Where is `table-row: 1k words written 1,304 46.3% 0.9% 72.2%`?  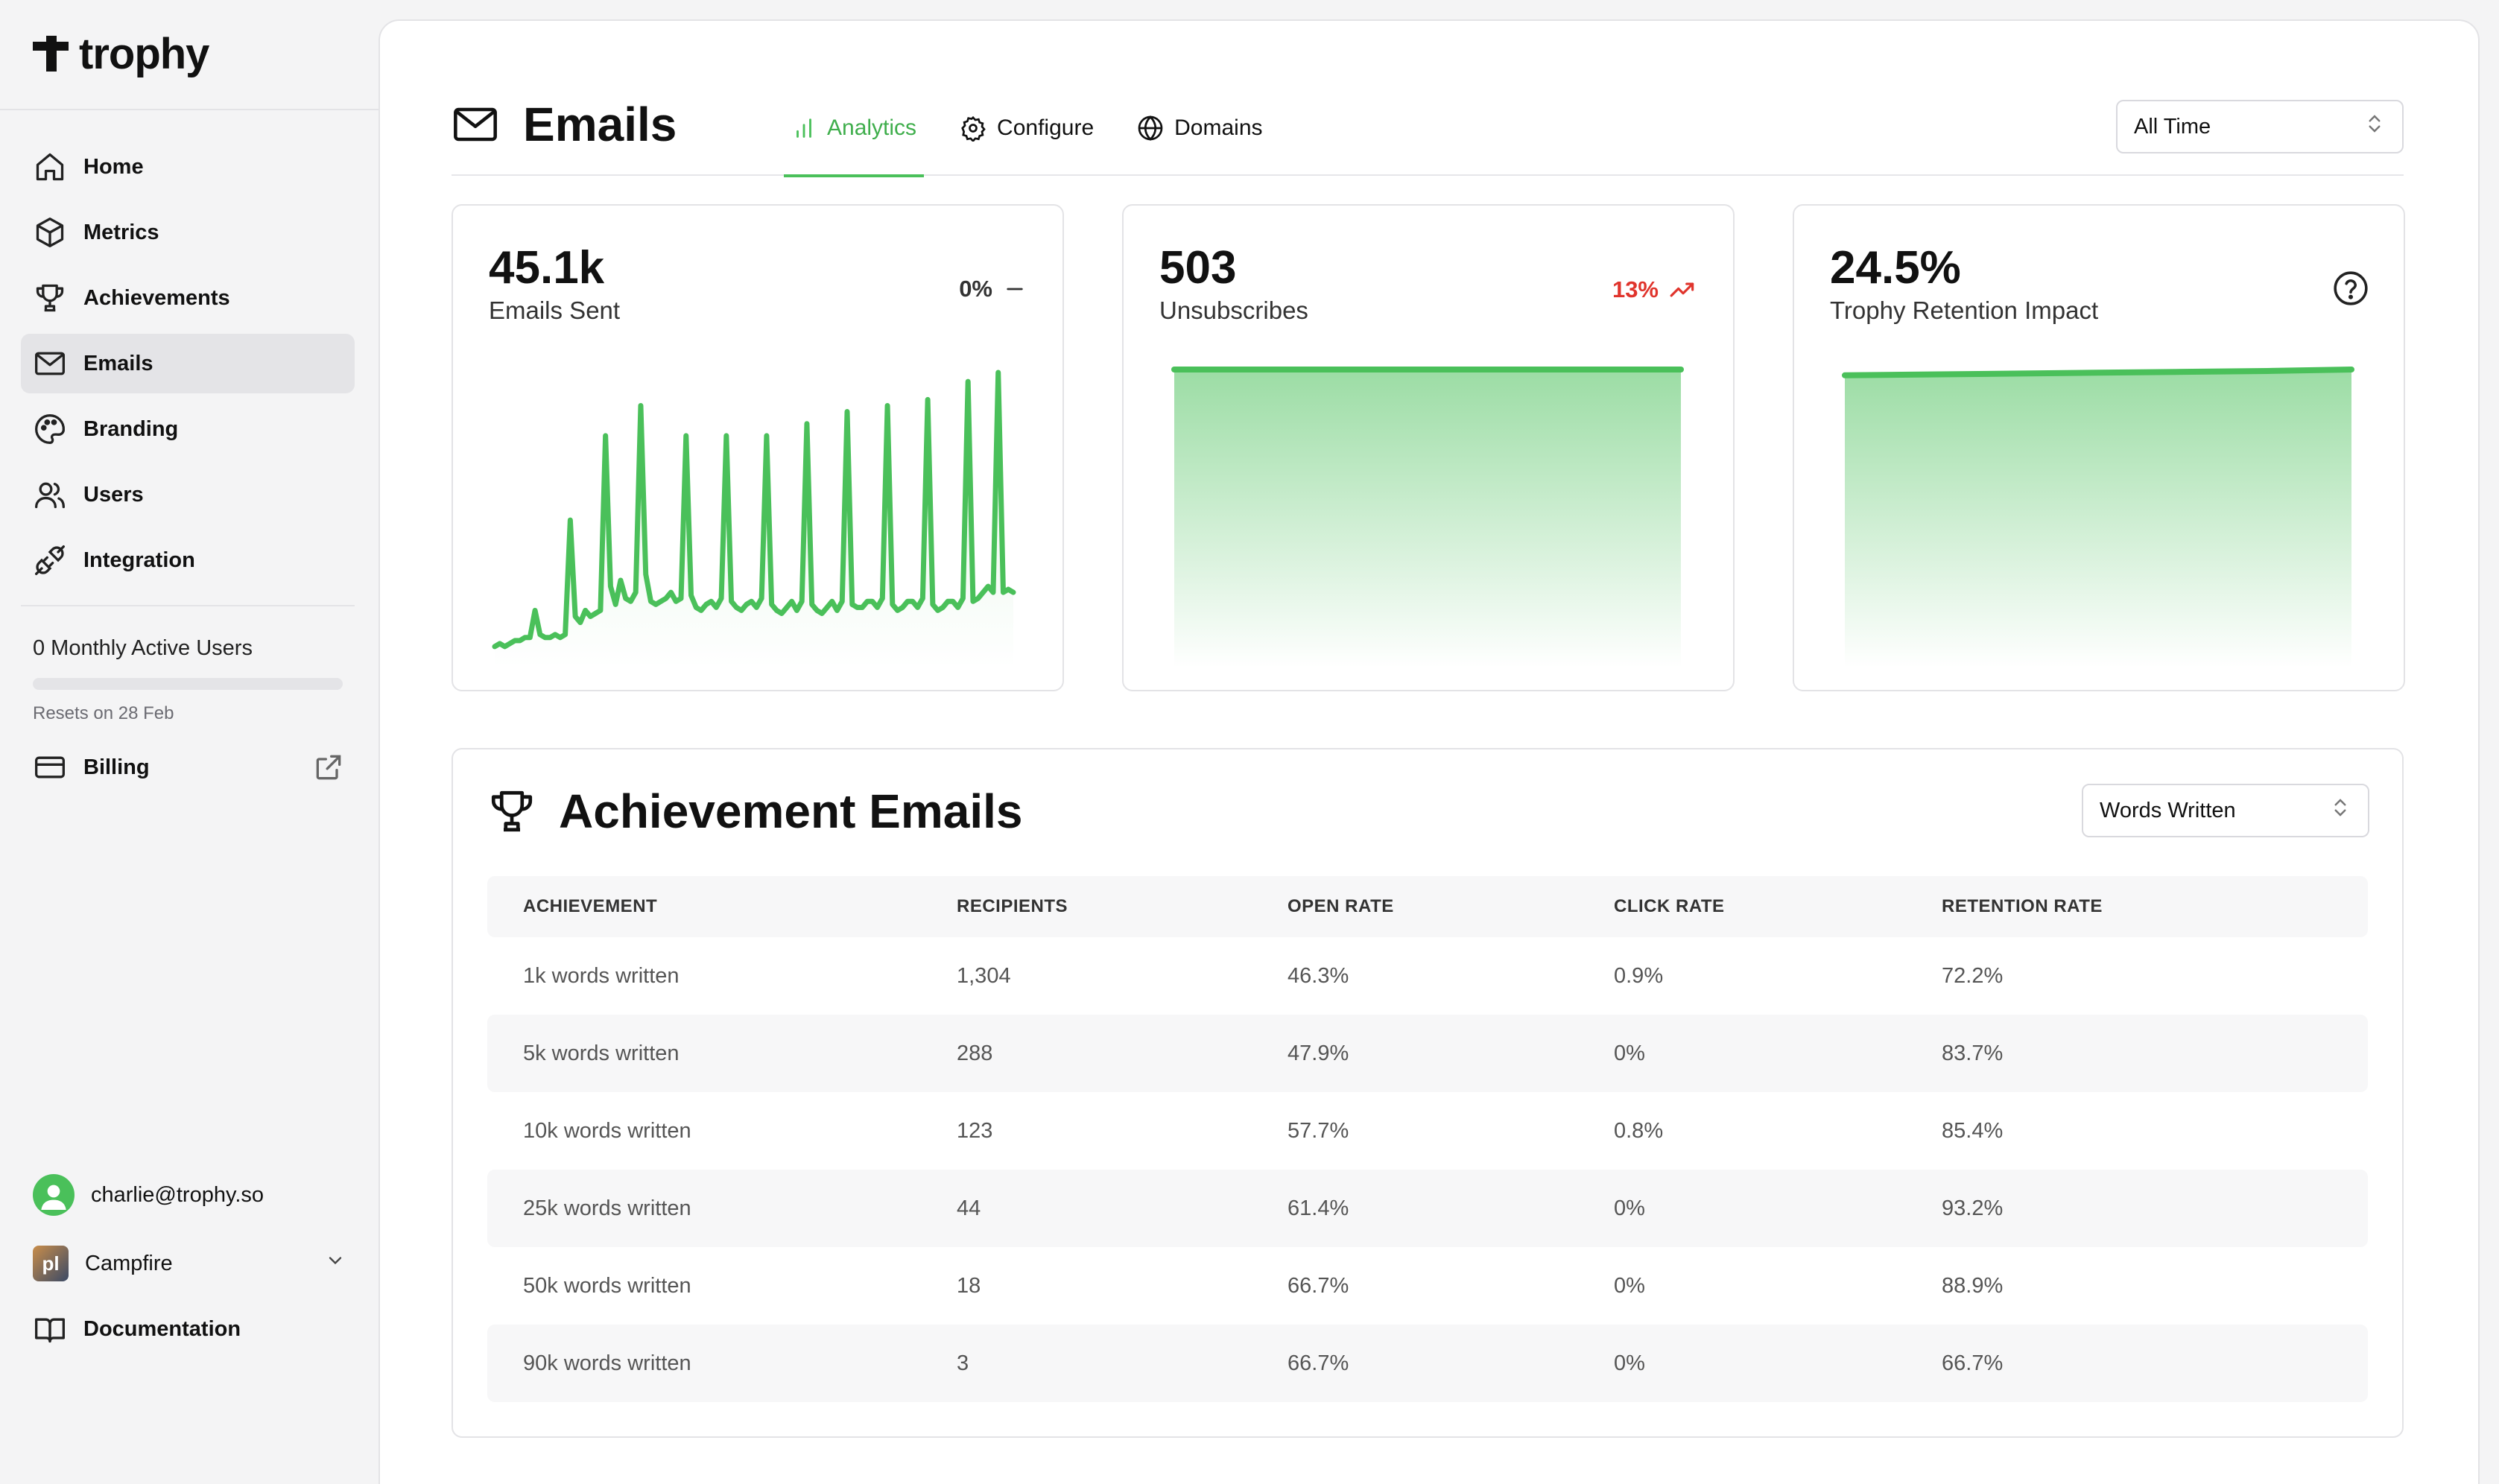 table-row: 1k words written 1,304 46.3% 0.9% 72.2% is located at coordinates (1428, 976).